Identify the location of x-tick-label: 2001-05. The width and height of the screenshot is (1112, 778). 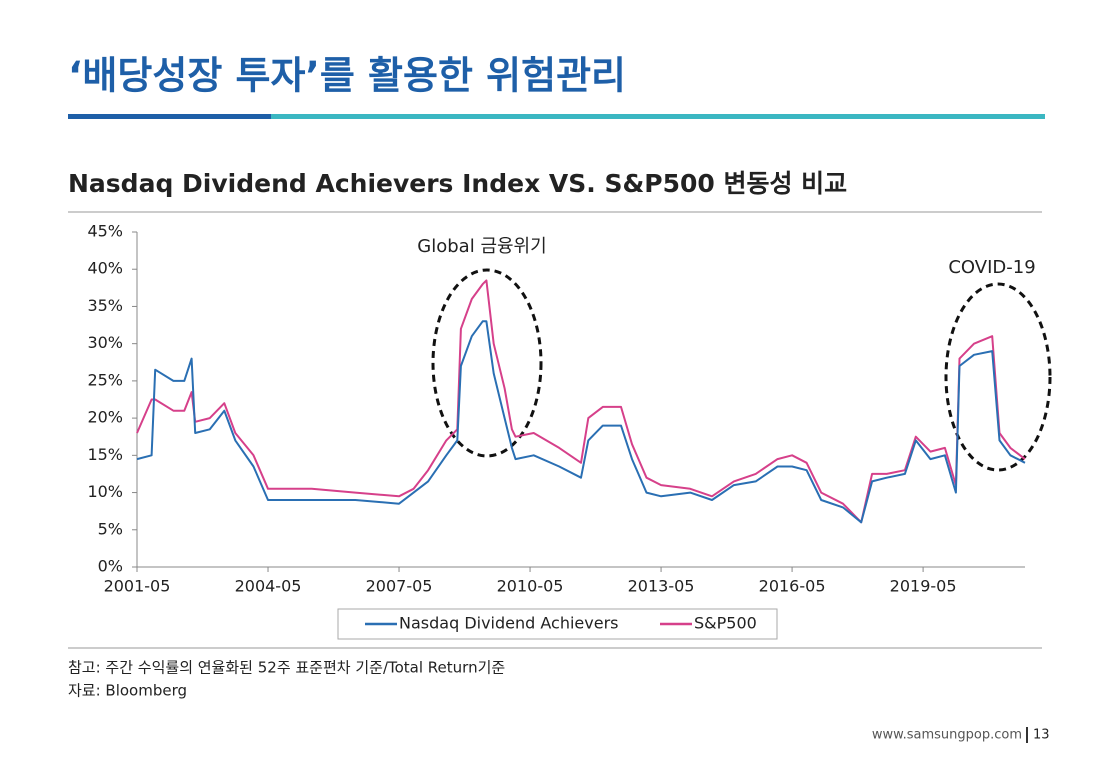
(137, 586).